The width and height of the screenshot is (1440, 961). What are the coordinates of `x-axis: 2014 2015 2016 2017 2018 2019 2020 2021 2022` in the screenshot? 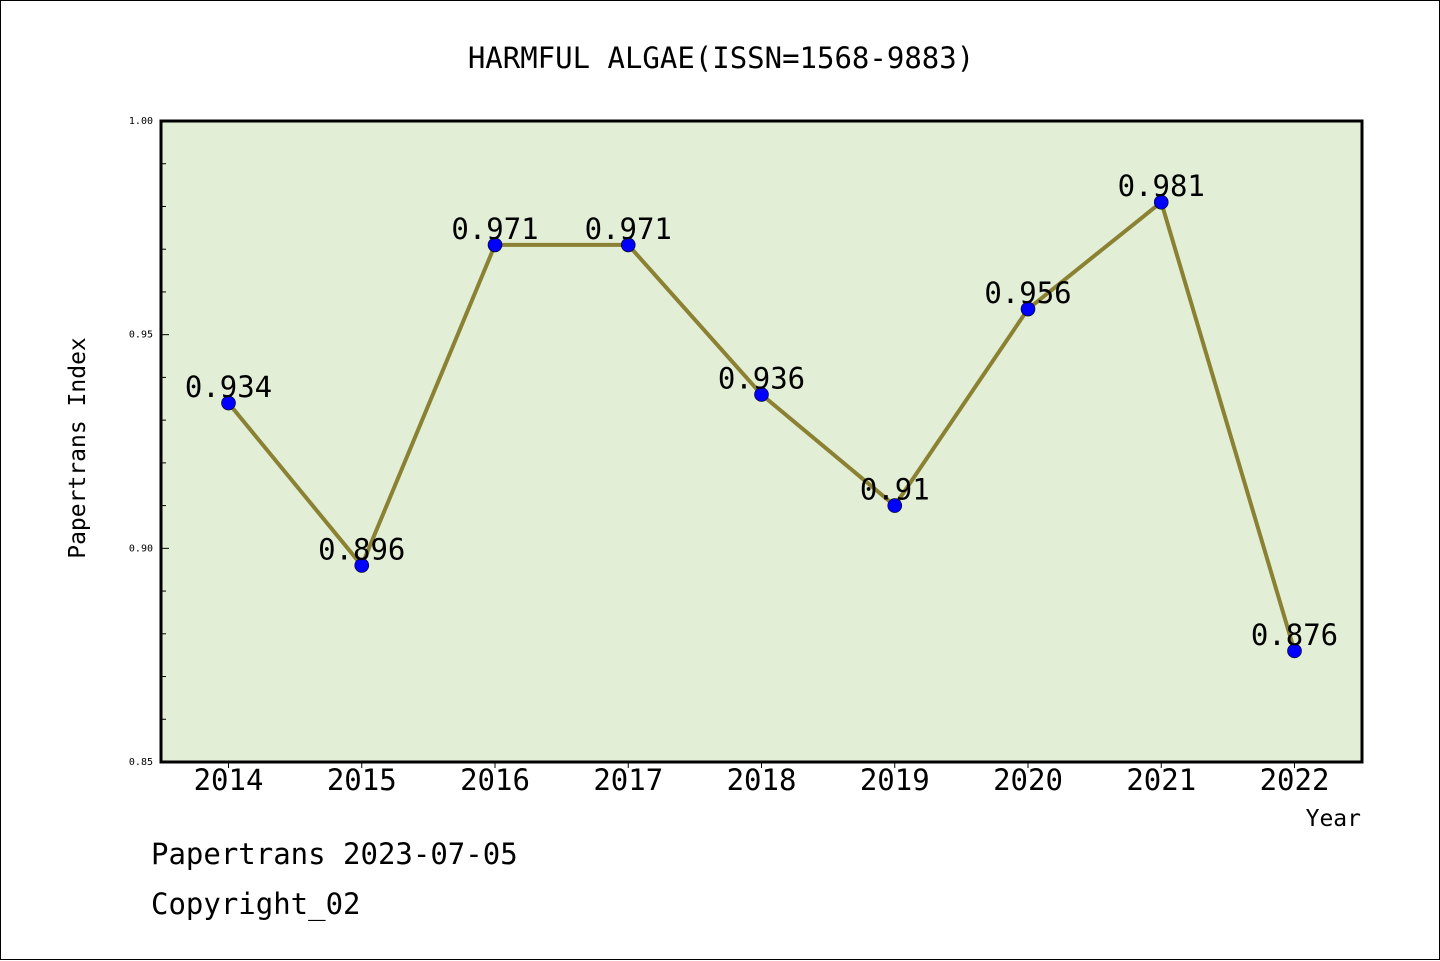 It's located at (762, 779).